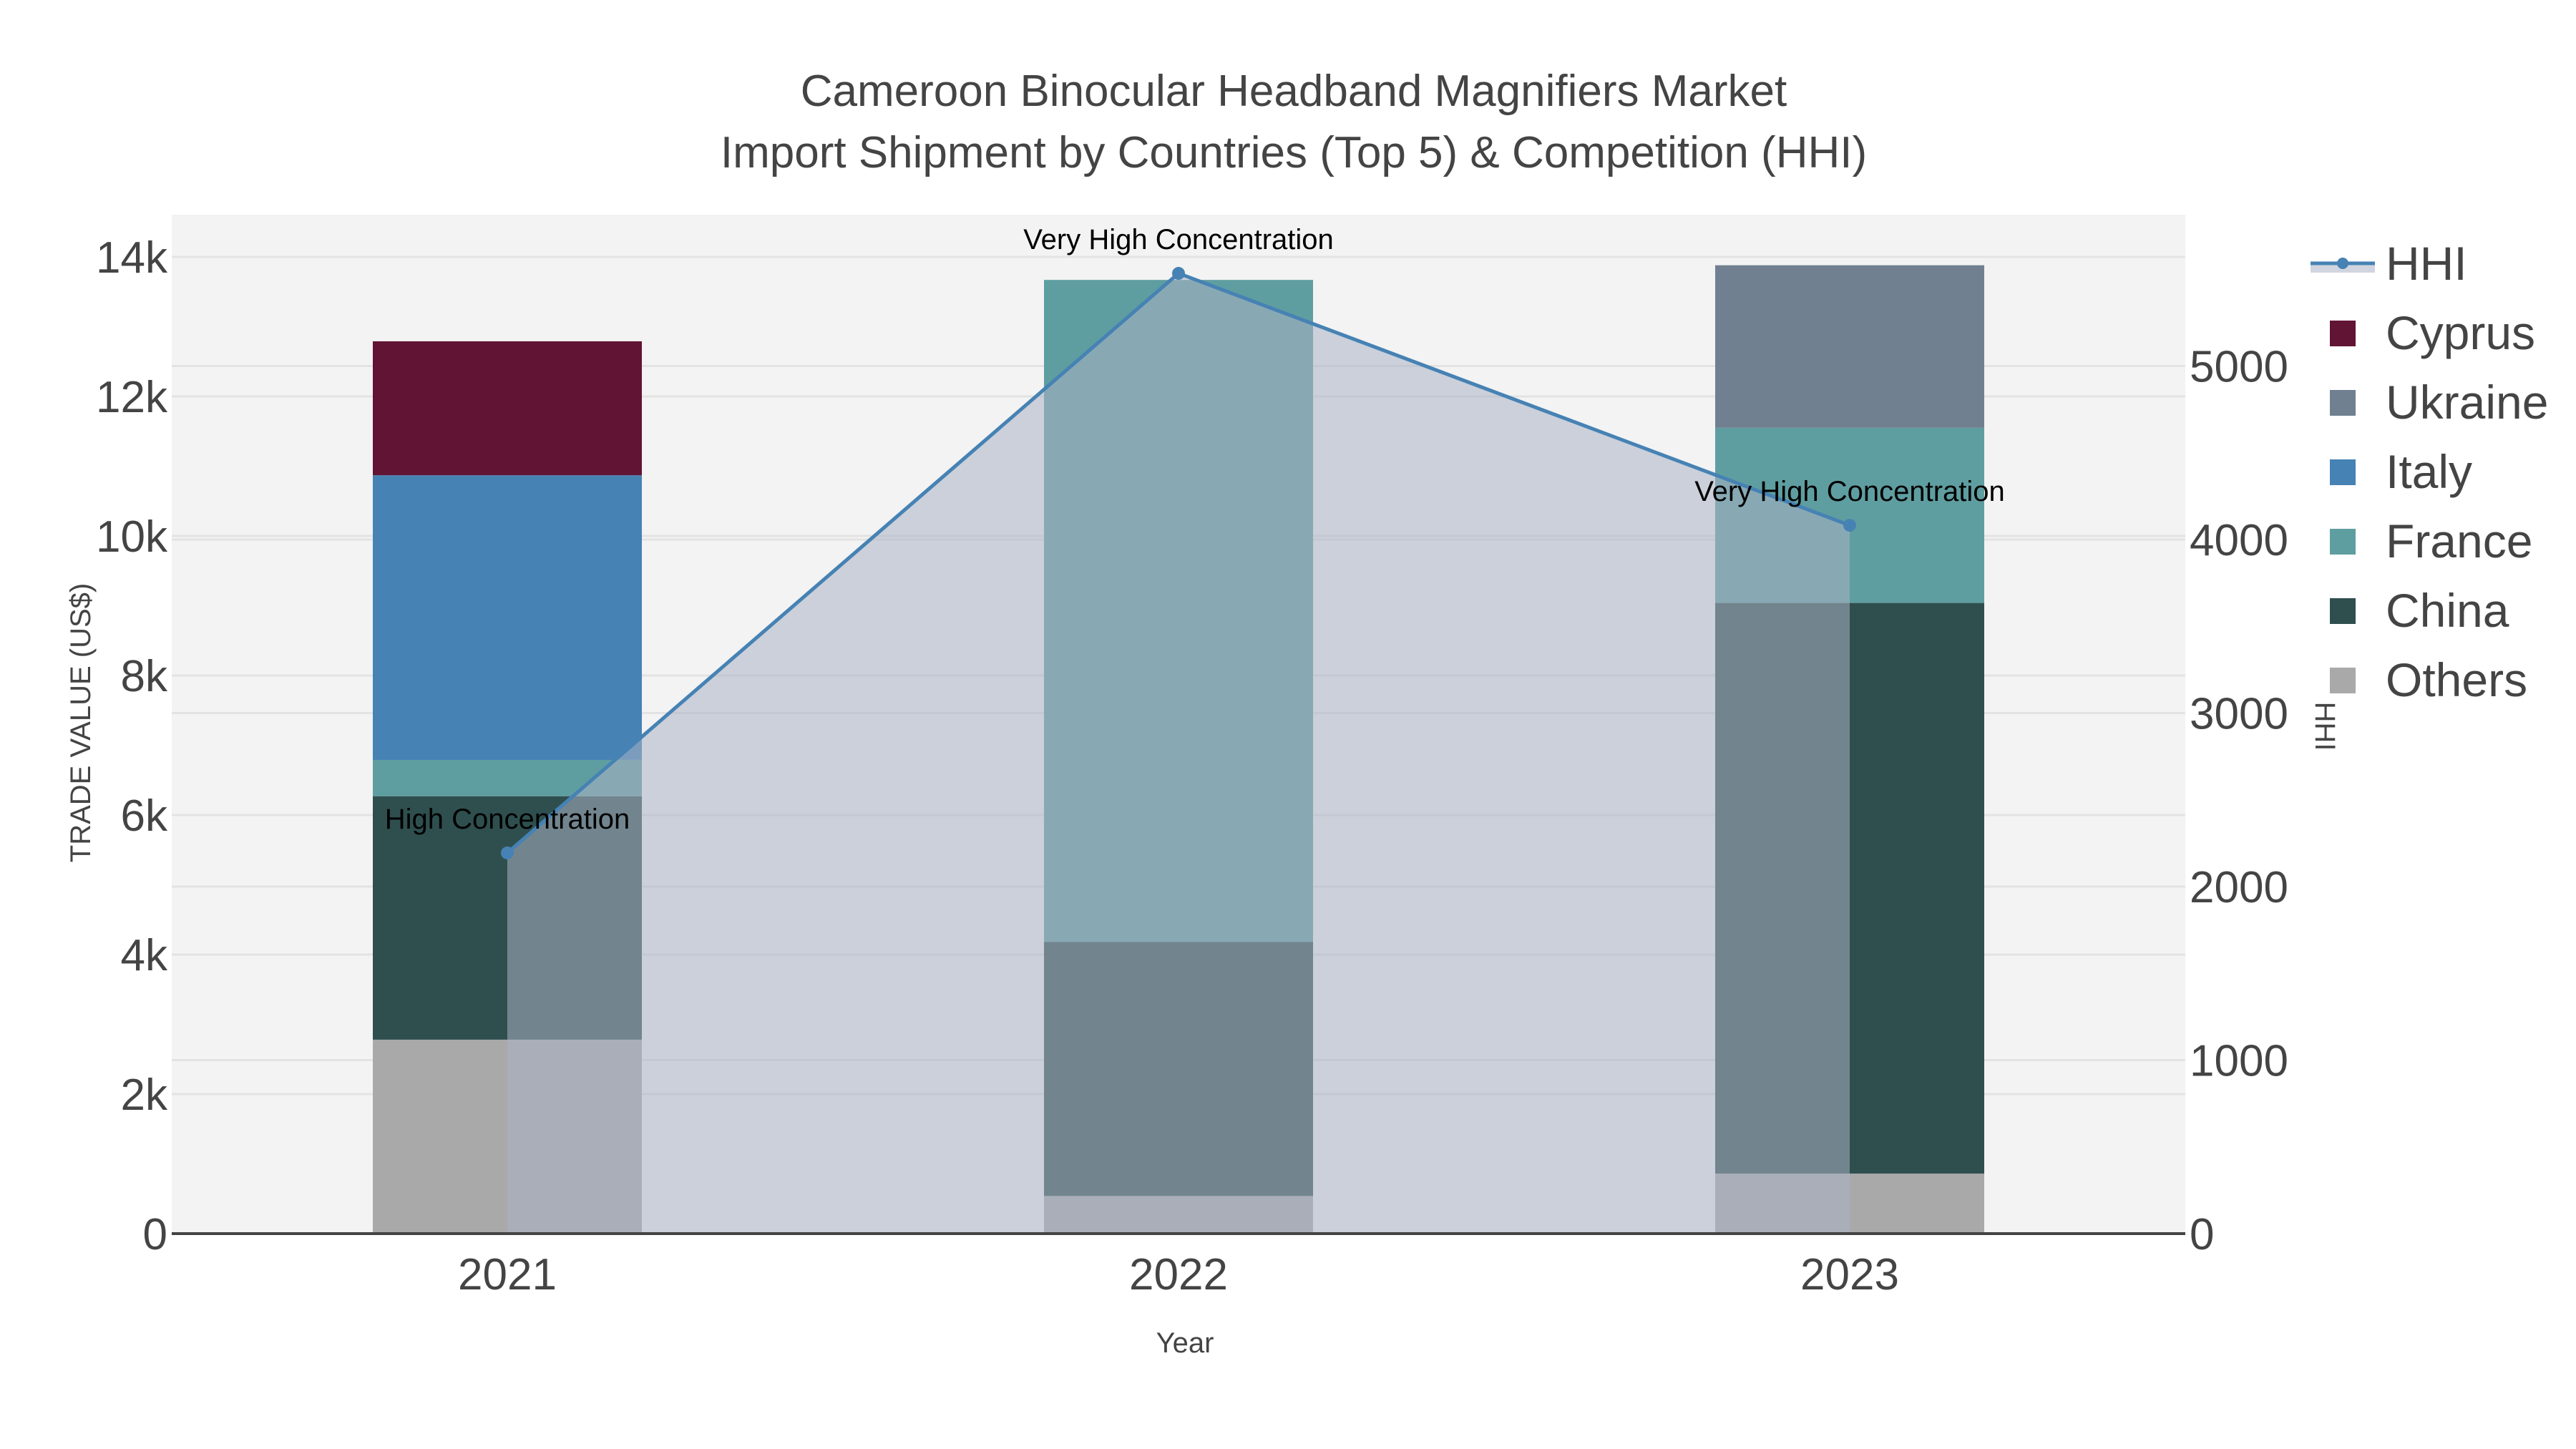 The height and width of the screenshot is (1449, 2576). I want to click on legend-item-others: Others, so click(2428, 679).